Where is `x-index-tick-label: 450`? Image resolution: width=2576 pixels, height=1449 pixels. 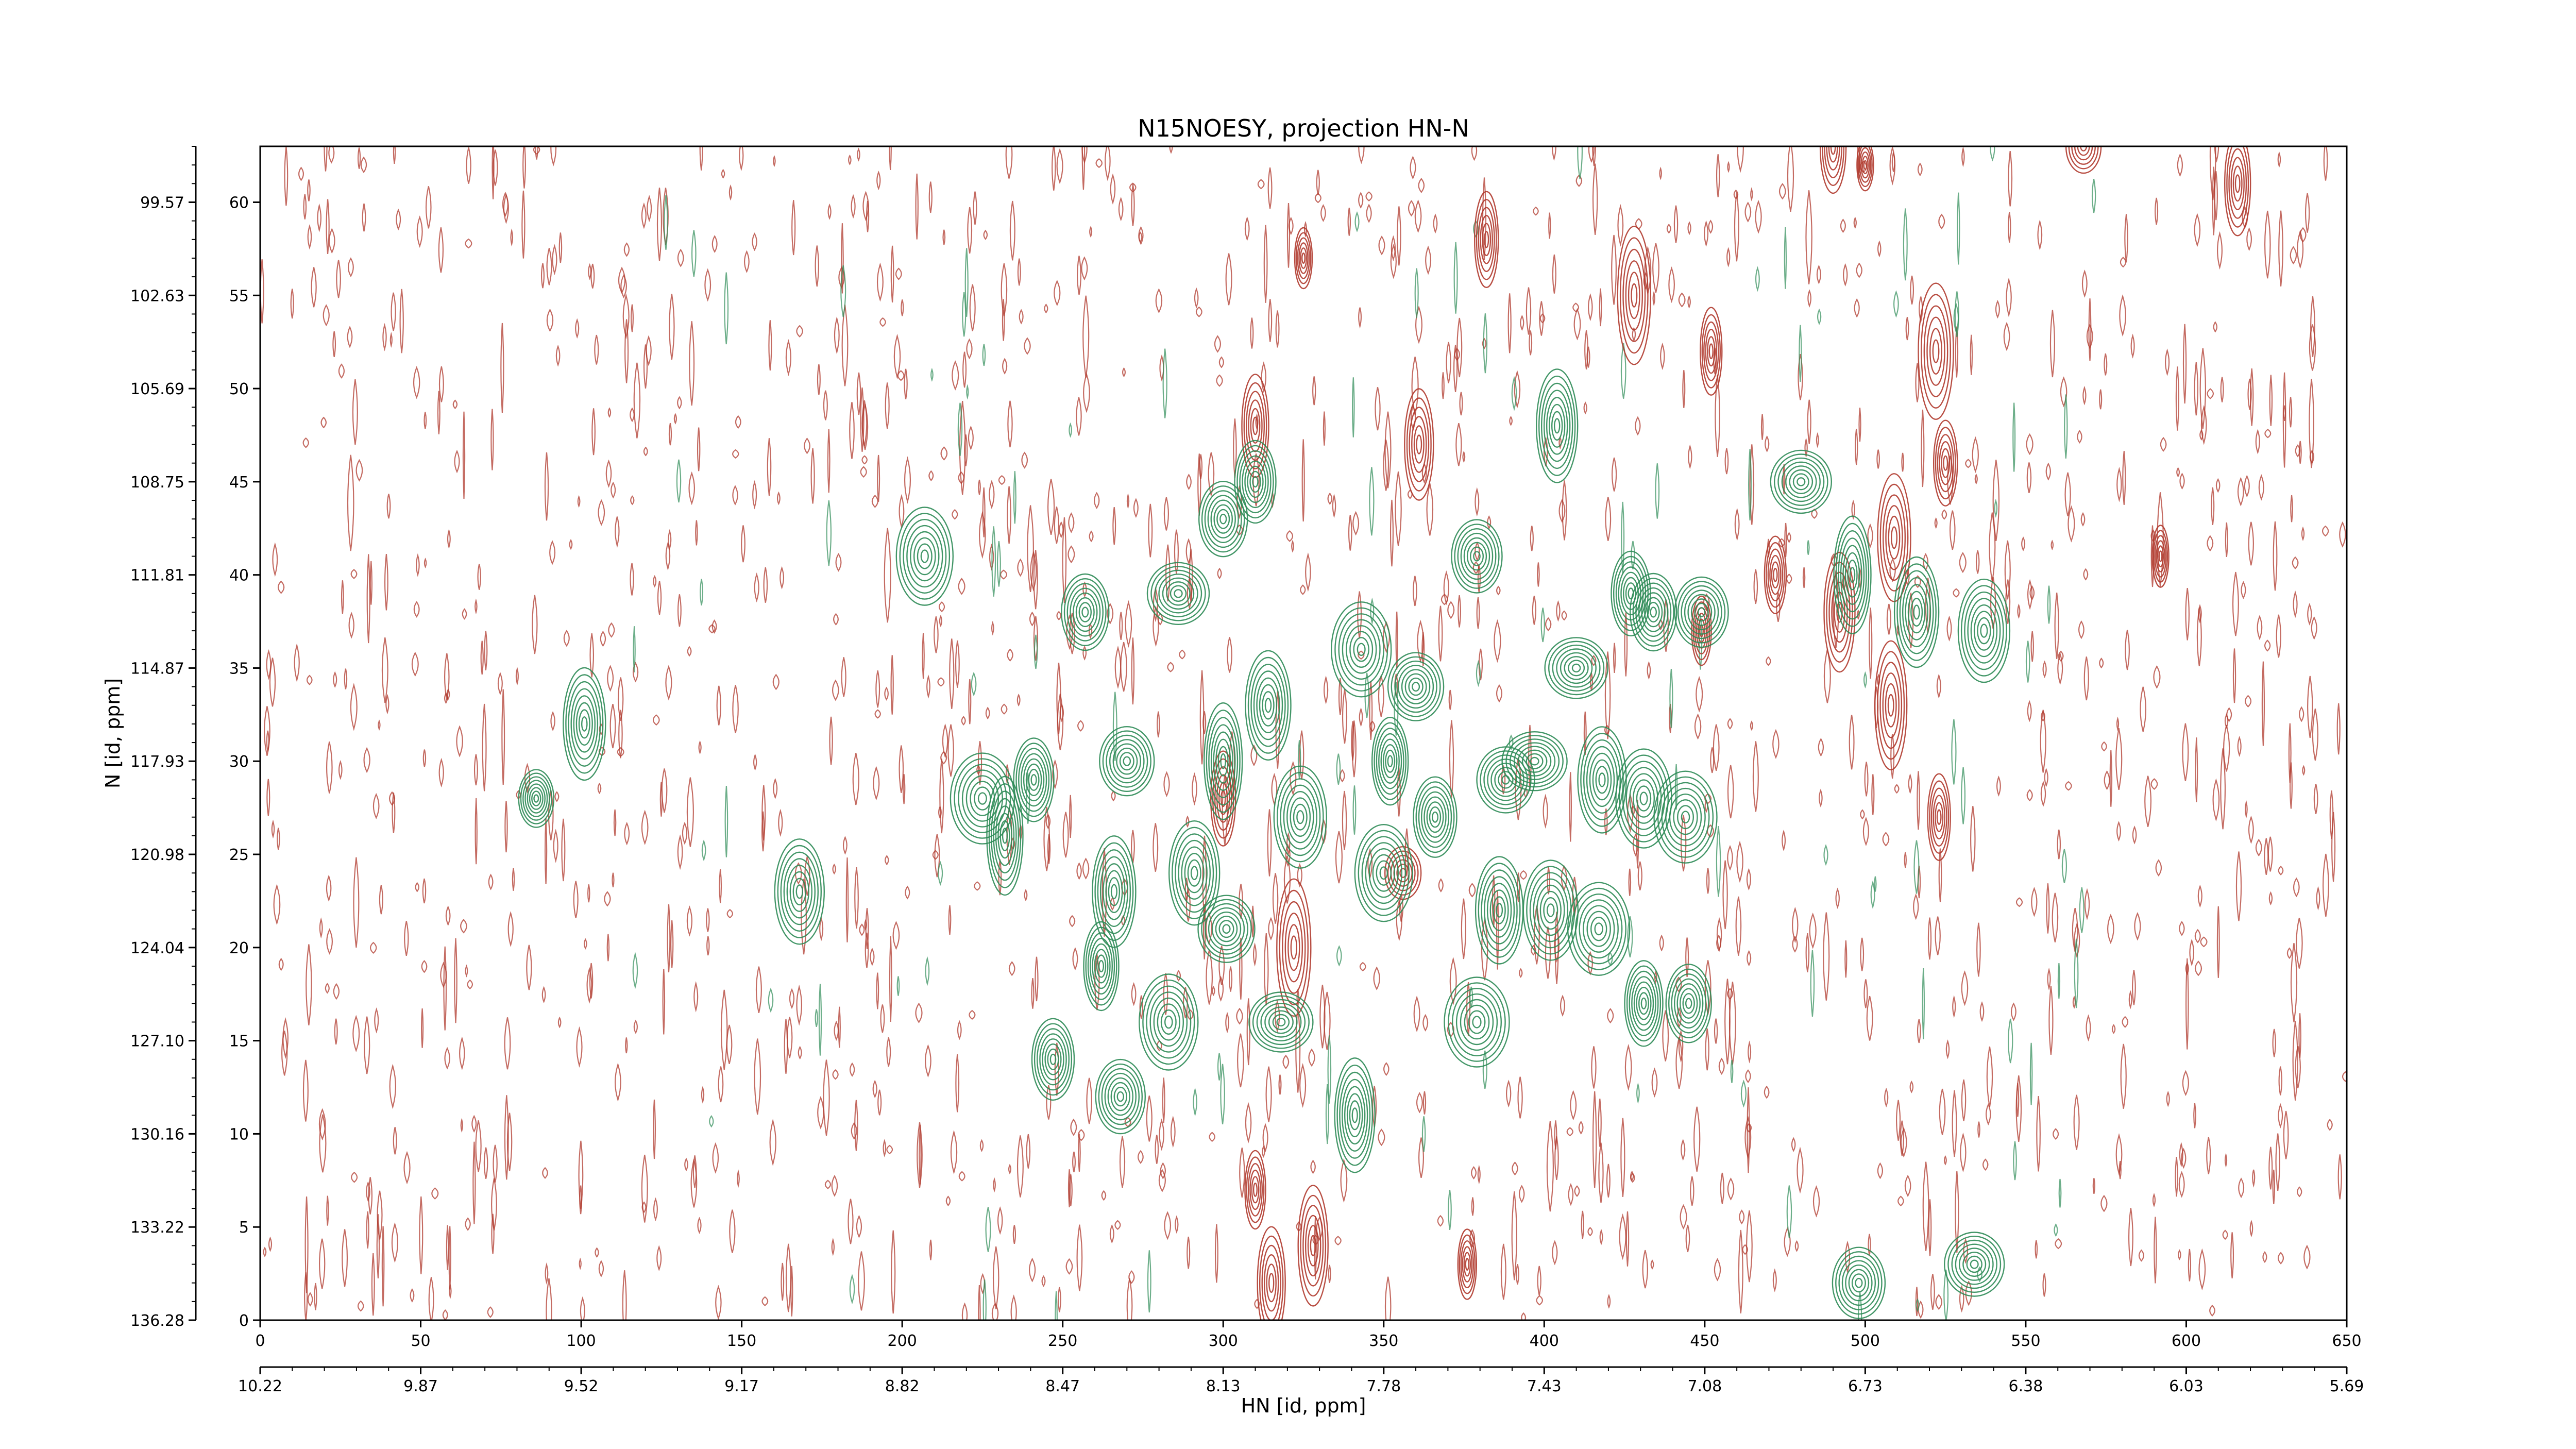 x-index-tick-label: 450 is located at coordinates (1704, 1341).